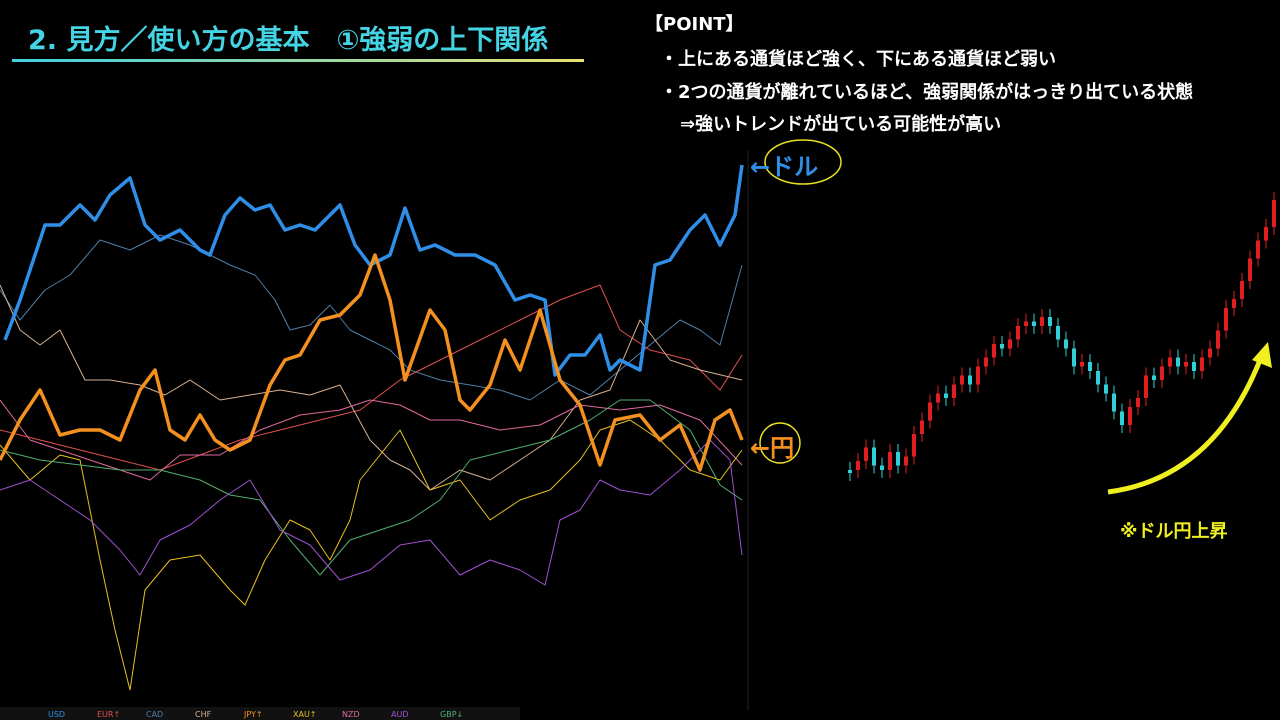 This screenshot has width=1280, height=720. Describe the element at coordinates (305, 714) in the screenshot. I see `legend-item: XAU↑` at that location.